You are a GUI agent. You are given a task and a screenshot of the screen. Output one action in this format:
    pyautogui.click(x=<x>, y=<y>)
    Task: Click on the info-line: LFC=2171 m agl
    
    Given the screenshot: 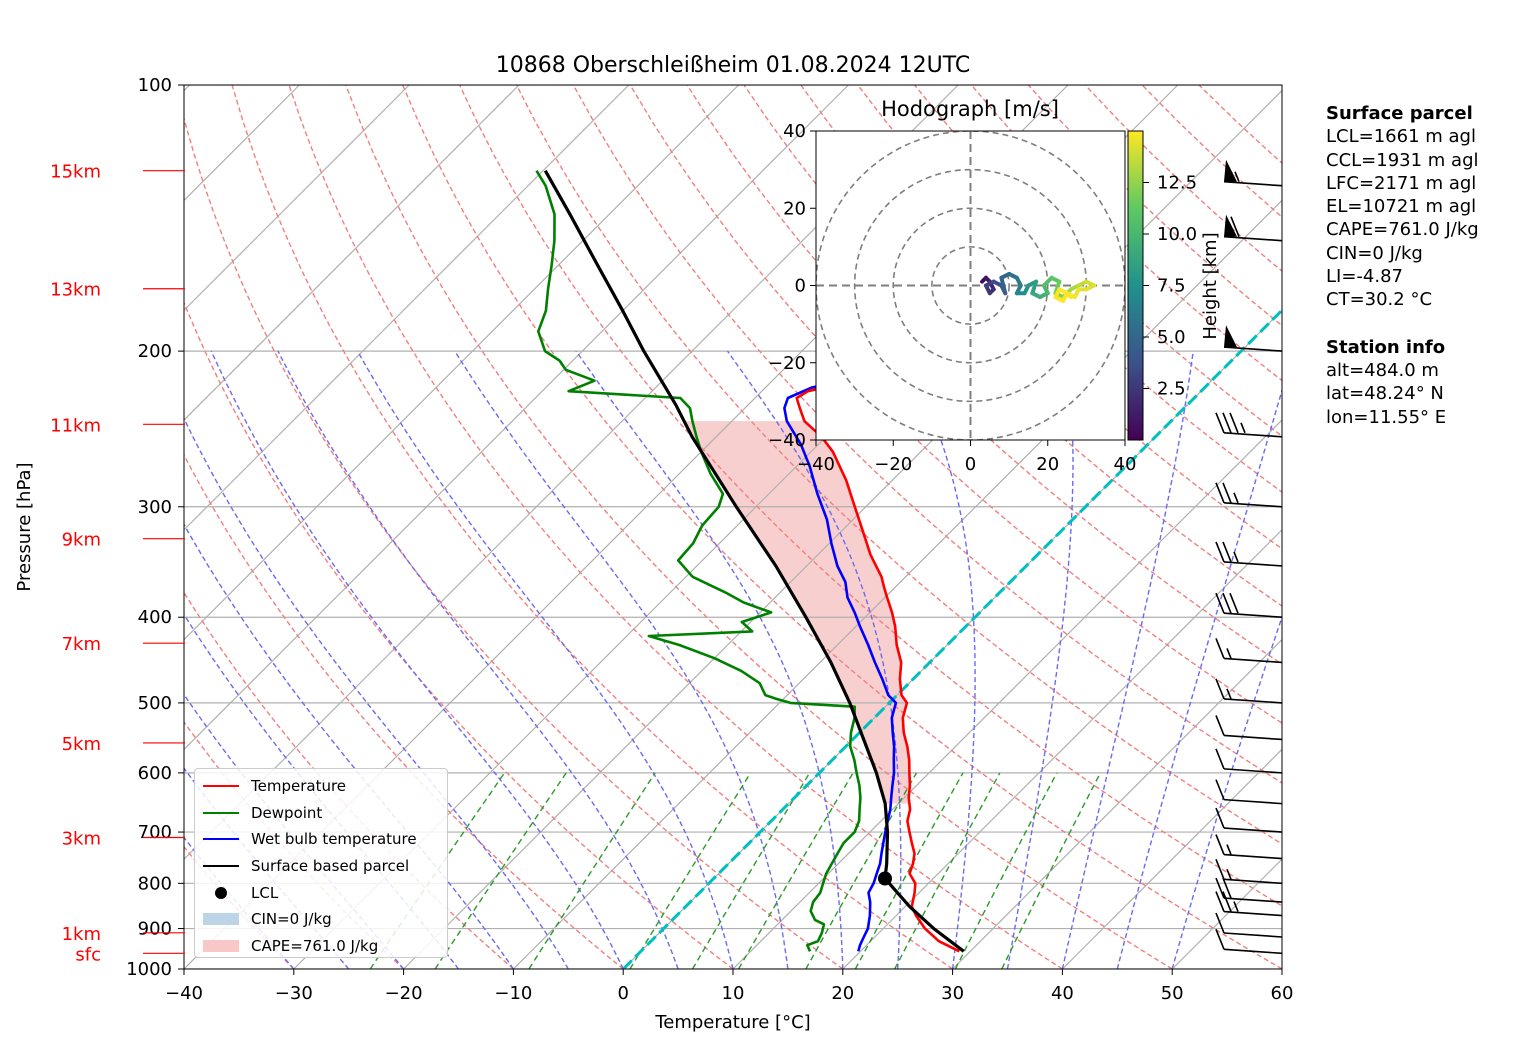 What is the action you would take?
    pyautogui.click(x=1401, y=183)
    